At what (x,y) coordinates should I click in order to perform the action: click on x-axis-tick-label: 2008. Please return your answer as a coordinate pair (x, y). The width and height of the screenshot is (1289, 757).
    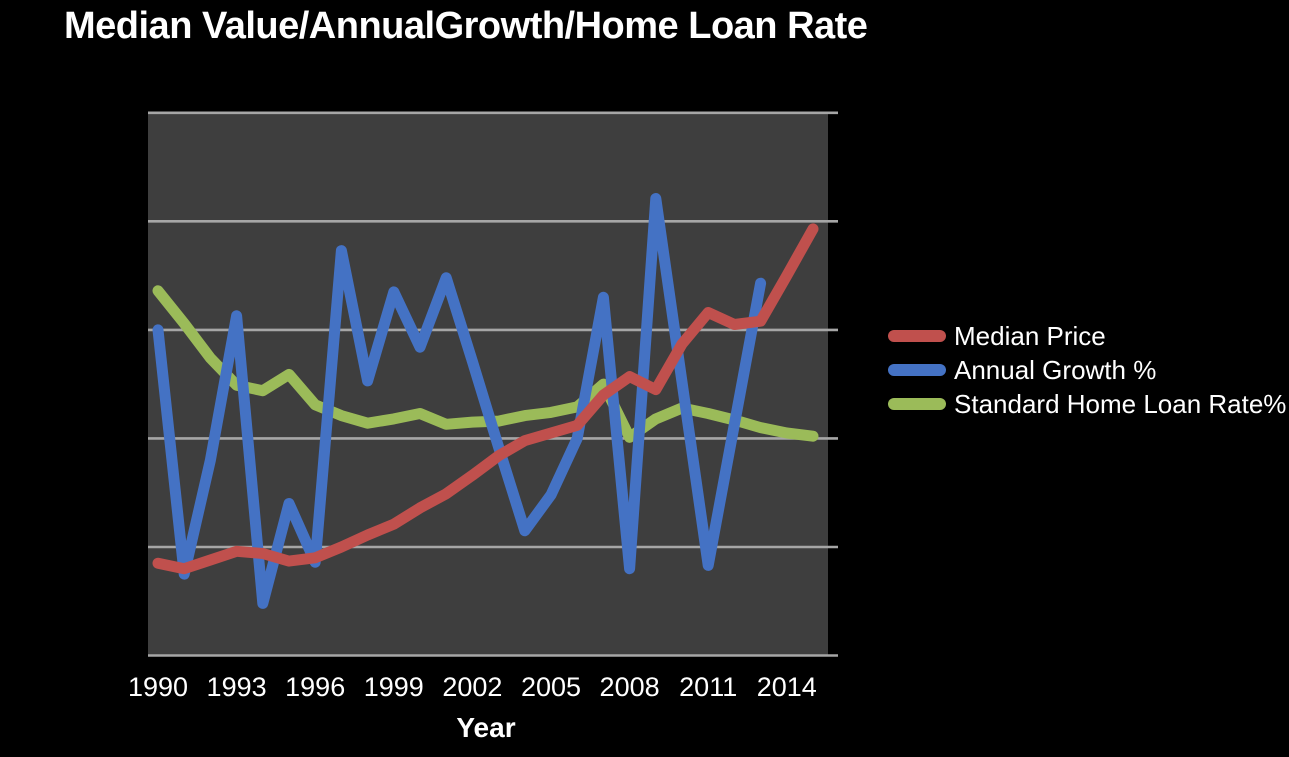
    Looking at the image, I should click on (629, 687).